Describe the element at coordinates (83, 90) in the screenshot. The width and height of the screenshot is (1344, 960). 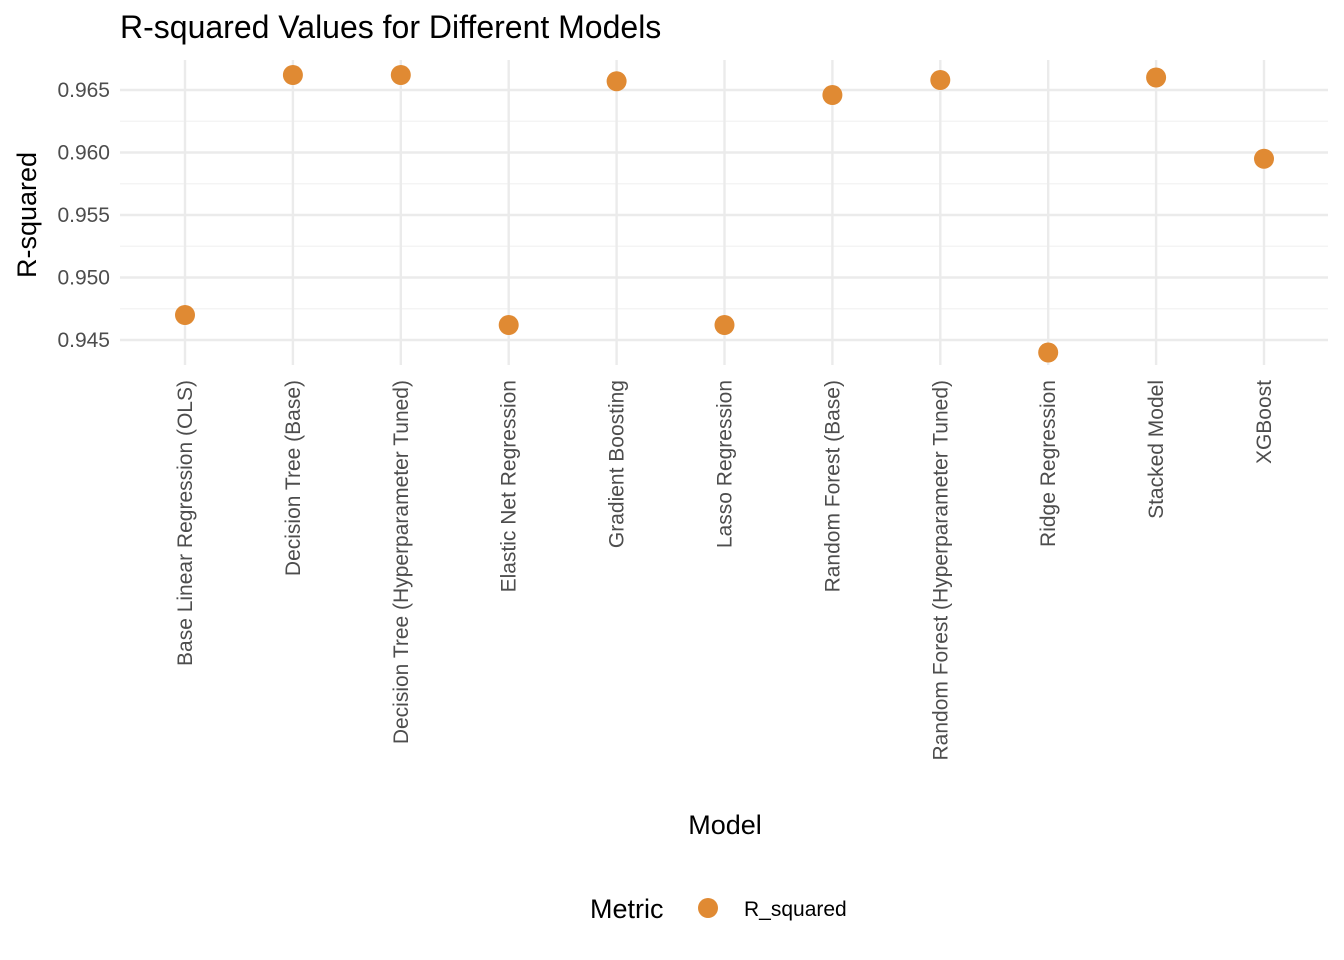
I see `y-tick-label: 0.965` at that location.